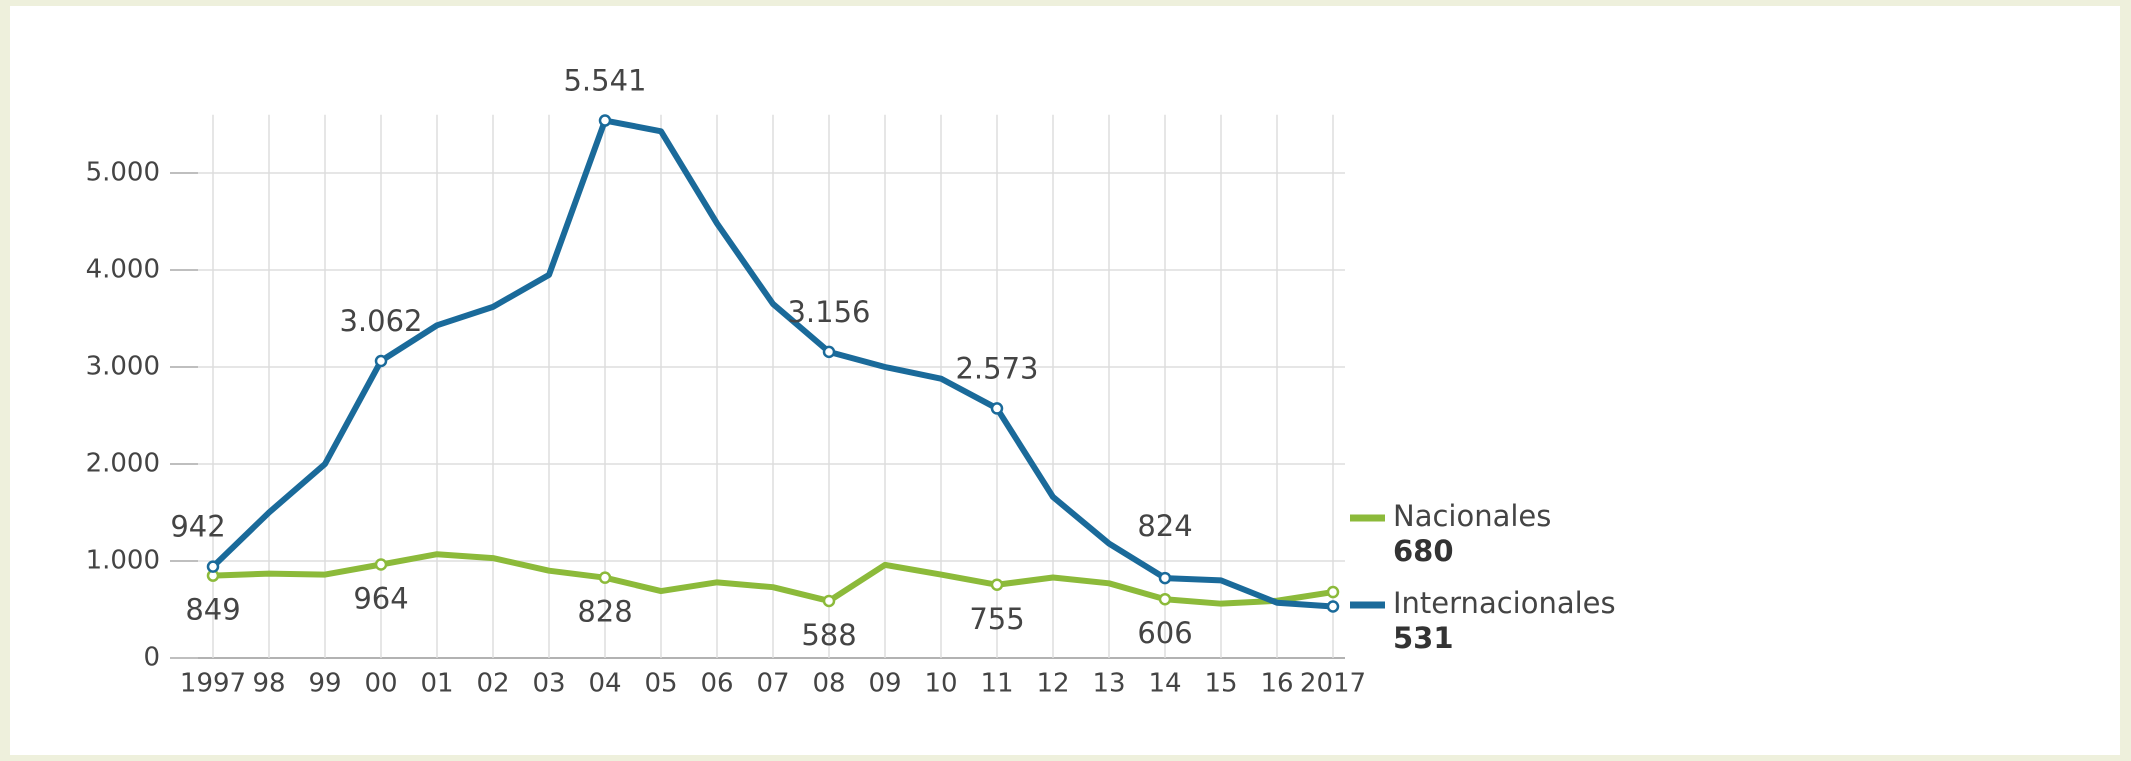 The image size is (2131, 761). I want to click on data-label: 755, so click(996, 619).